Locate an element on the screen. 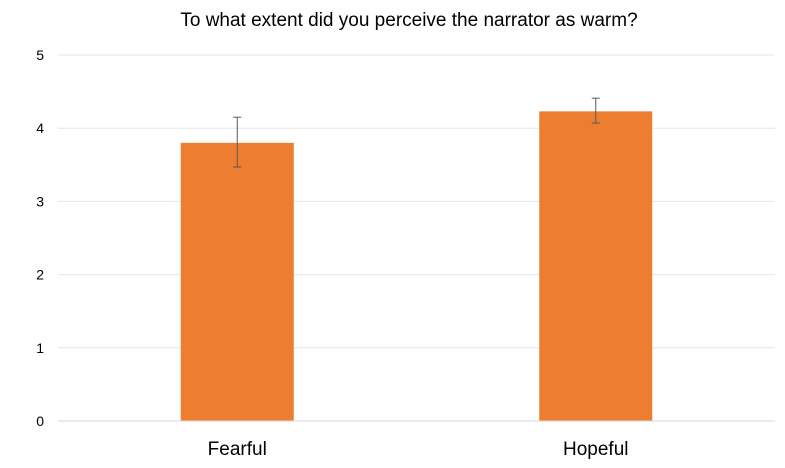  error-bars is located at coordinates (416, 132).